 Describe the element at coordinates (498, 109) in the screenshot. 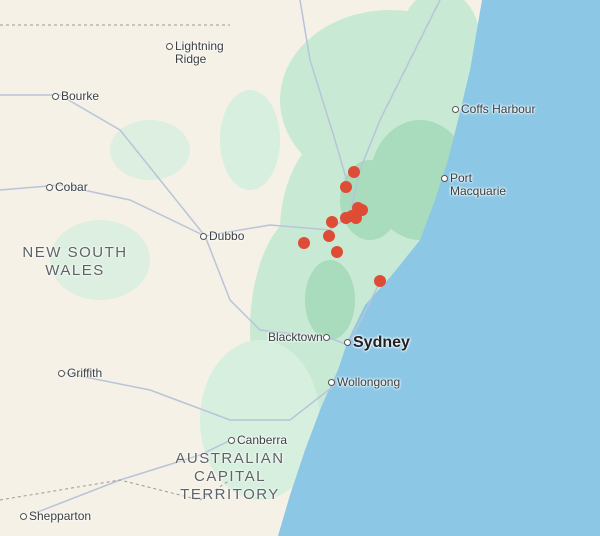

I see `place-name: Coffs Harbour` at that location.